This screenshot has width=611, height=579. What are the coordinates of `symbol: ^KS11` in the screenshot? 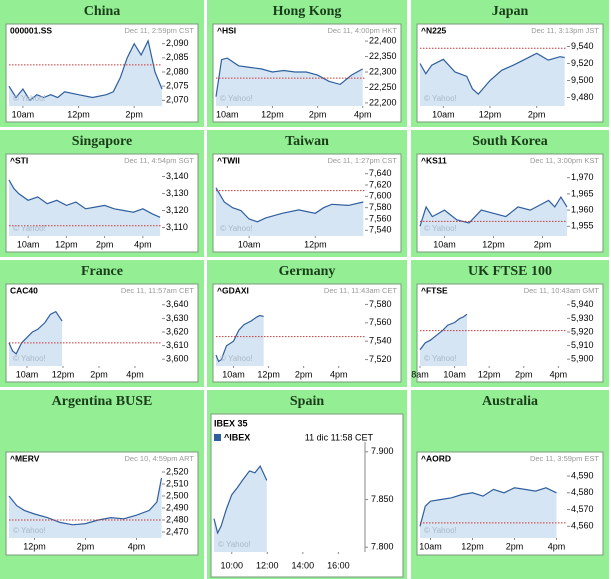 It's located at (434, 160).